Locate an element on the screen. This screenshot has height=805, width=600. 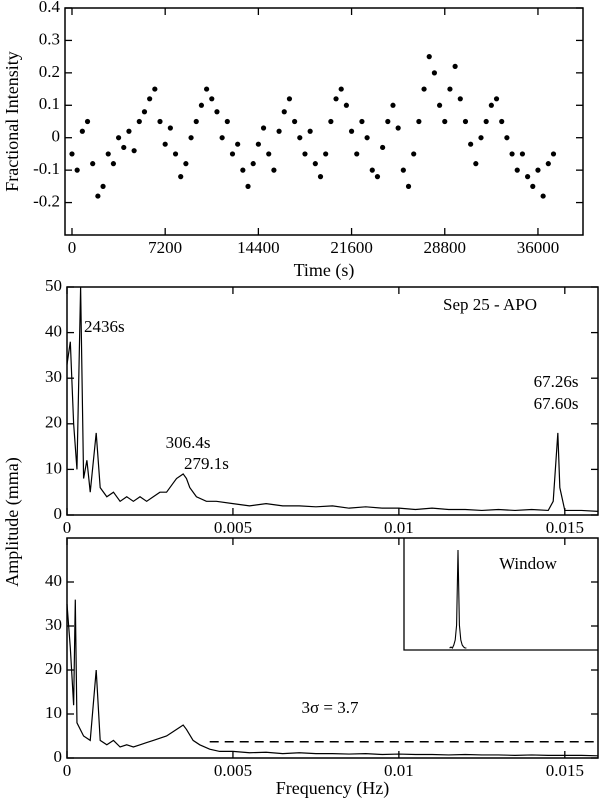
annotation: 67.60s is located at coordinates (556, 403).